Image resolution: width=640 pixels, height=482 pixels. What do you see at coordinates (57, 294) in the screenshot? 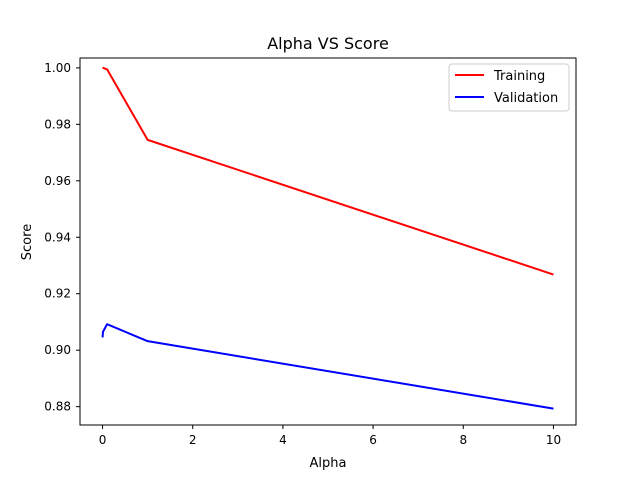
I see `y-tick-label: 0.92` at bounding box center [57, 294].